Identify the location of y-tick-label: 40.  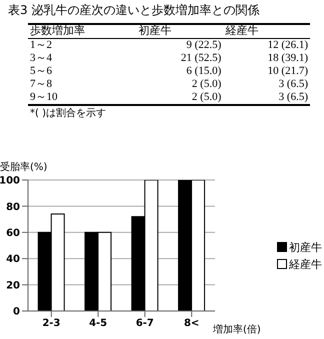
(13, 260).